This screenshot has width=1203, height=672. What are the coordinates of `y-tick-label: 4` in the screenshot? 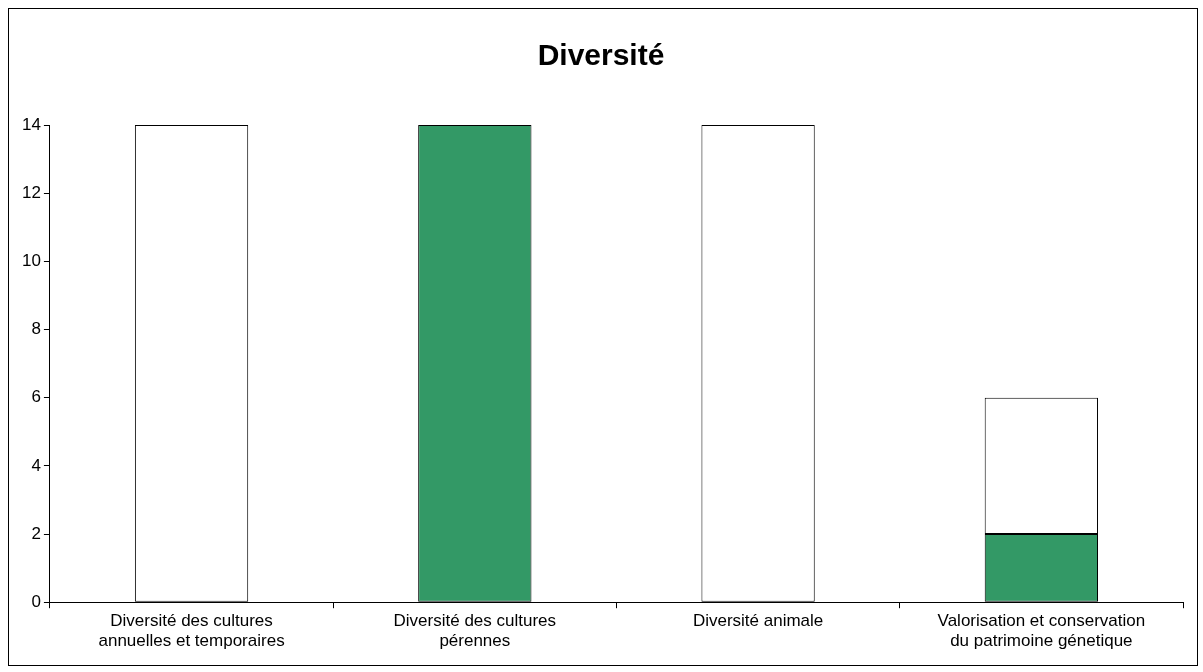 It's located at (36, 465).